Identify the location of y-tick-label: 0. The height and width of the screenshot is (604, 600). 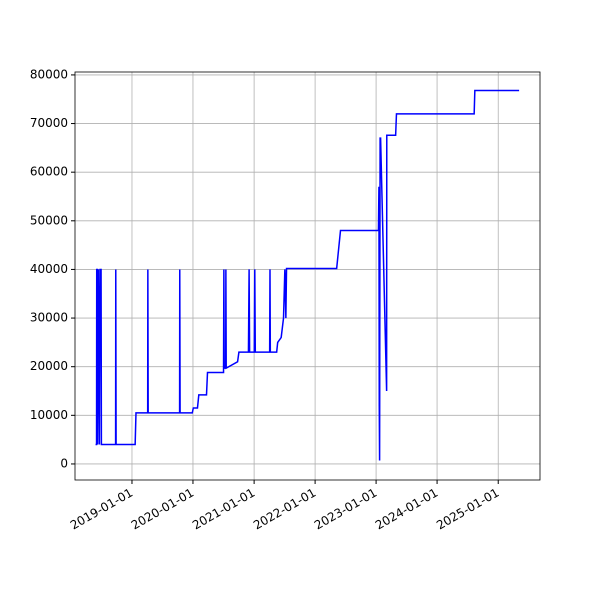
(64, 463).